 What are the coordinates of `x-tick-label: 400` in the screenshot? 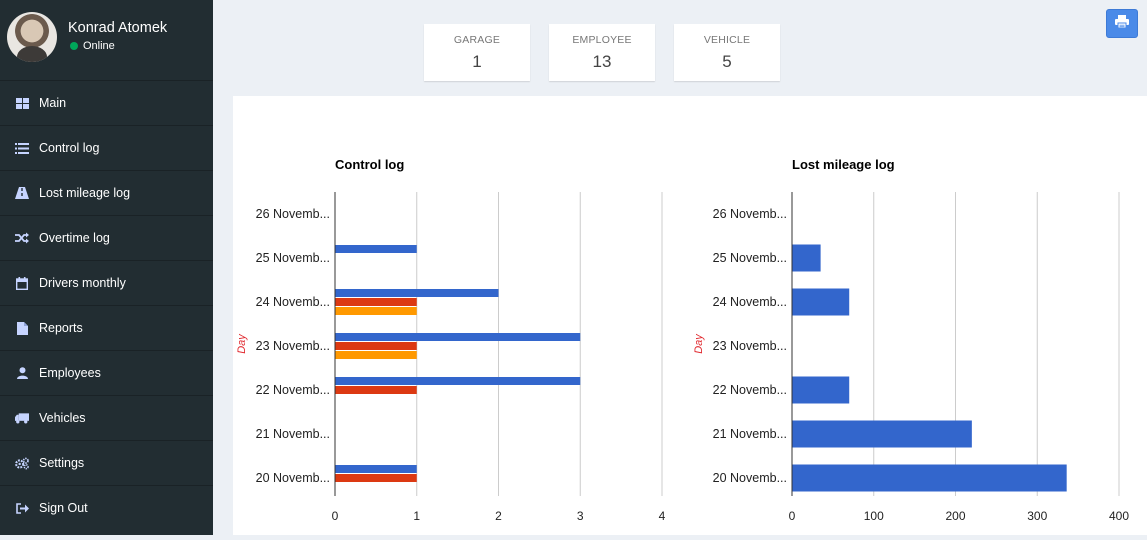 It's located at (1119, 516).